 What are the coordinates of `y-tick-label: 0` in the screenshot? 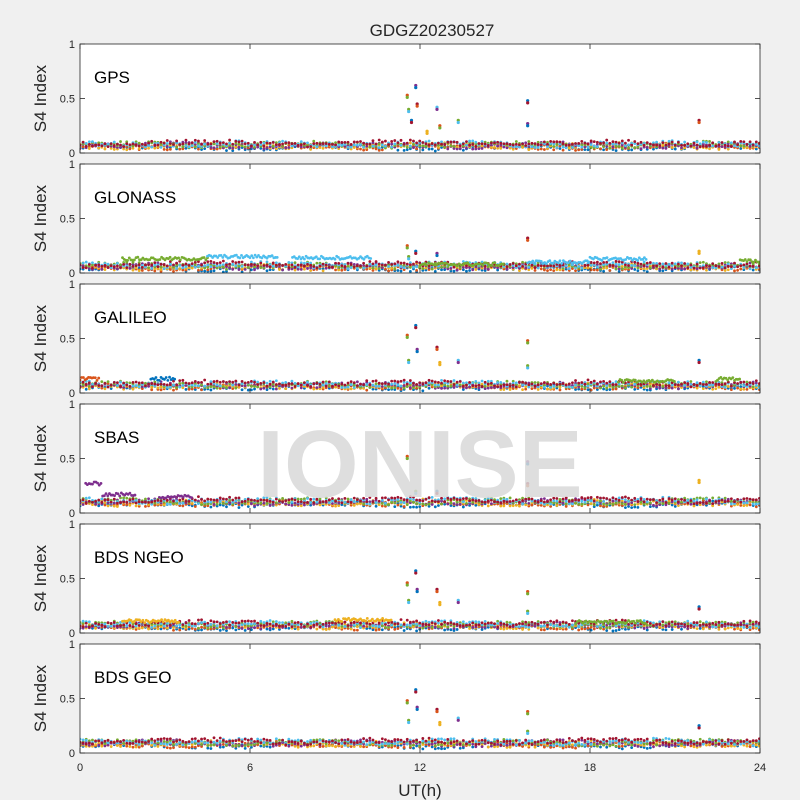 It's located at (72, 154).